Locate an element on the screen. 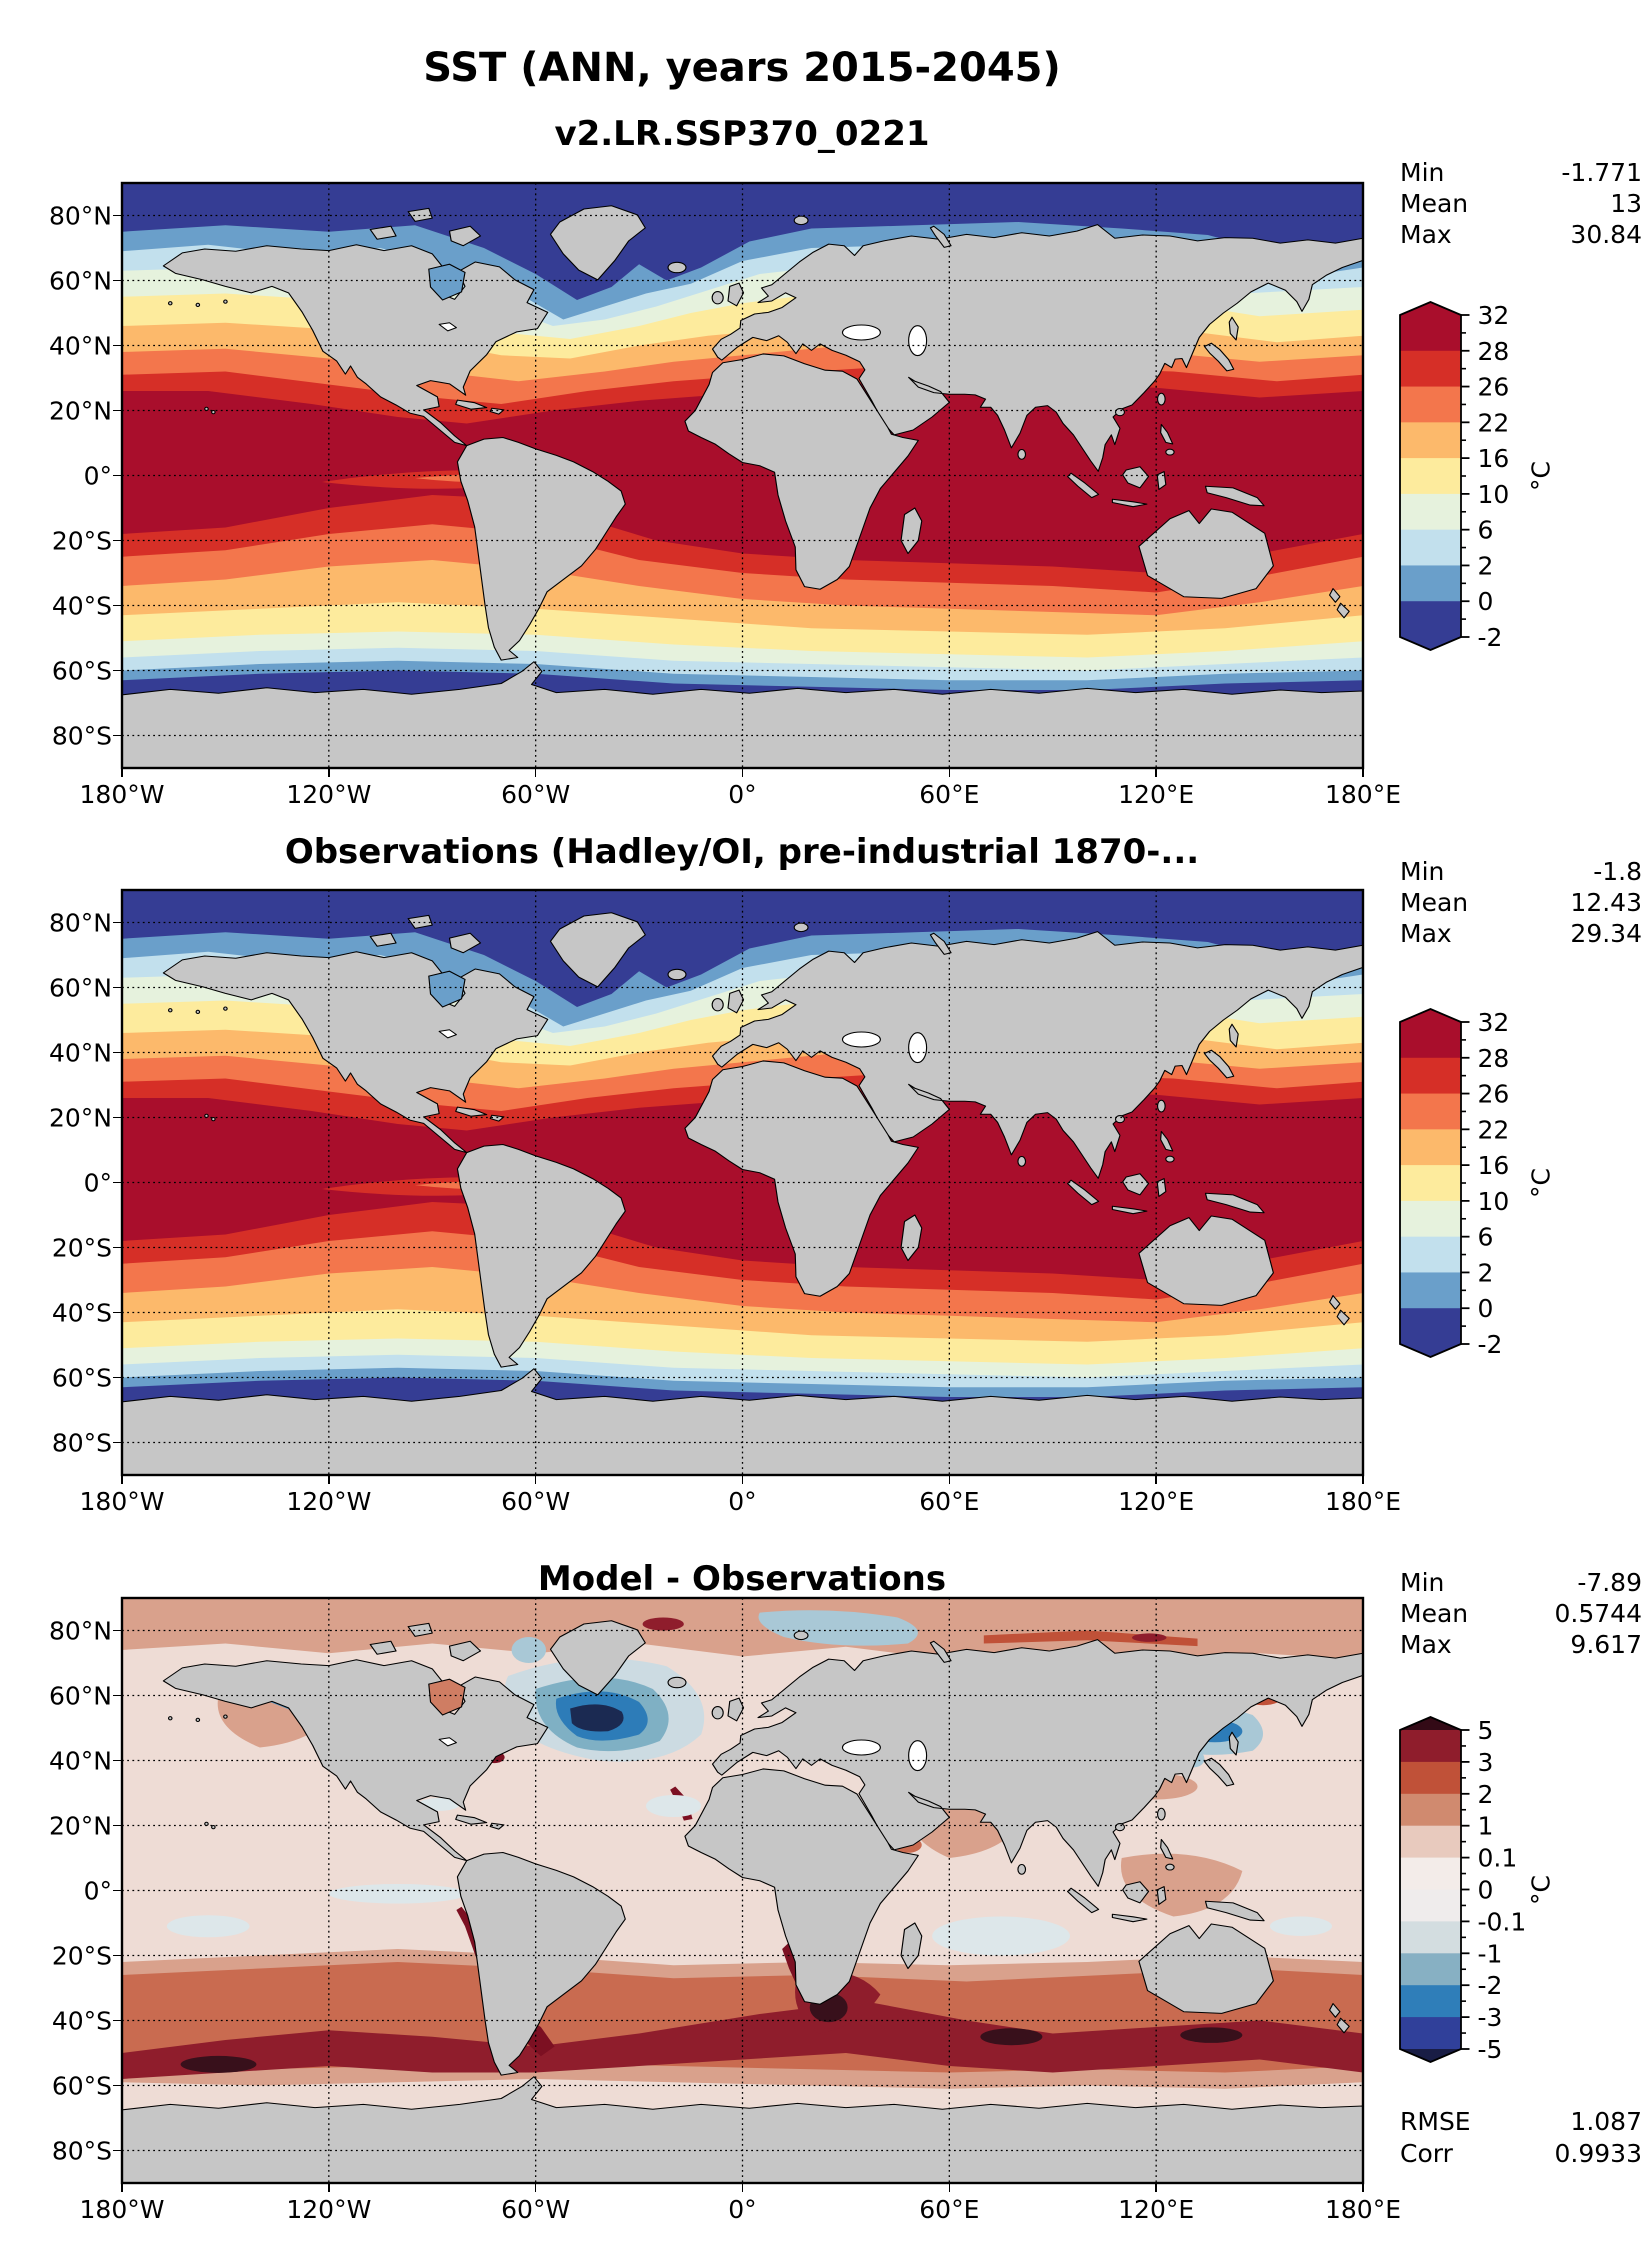 This screenshot has height=2265, width=1651. svg-text: 3 is located at coordinates (1486, 1762).